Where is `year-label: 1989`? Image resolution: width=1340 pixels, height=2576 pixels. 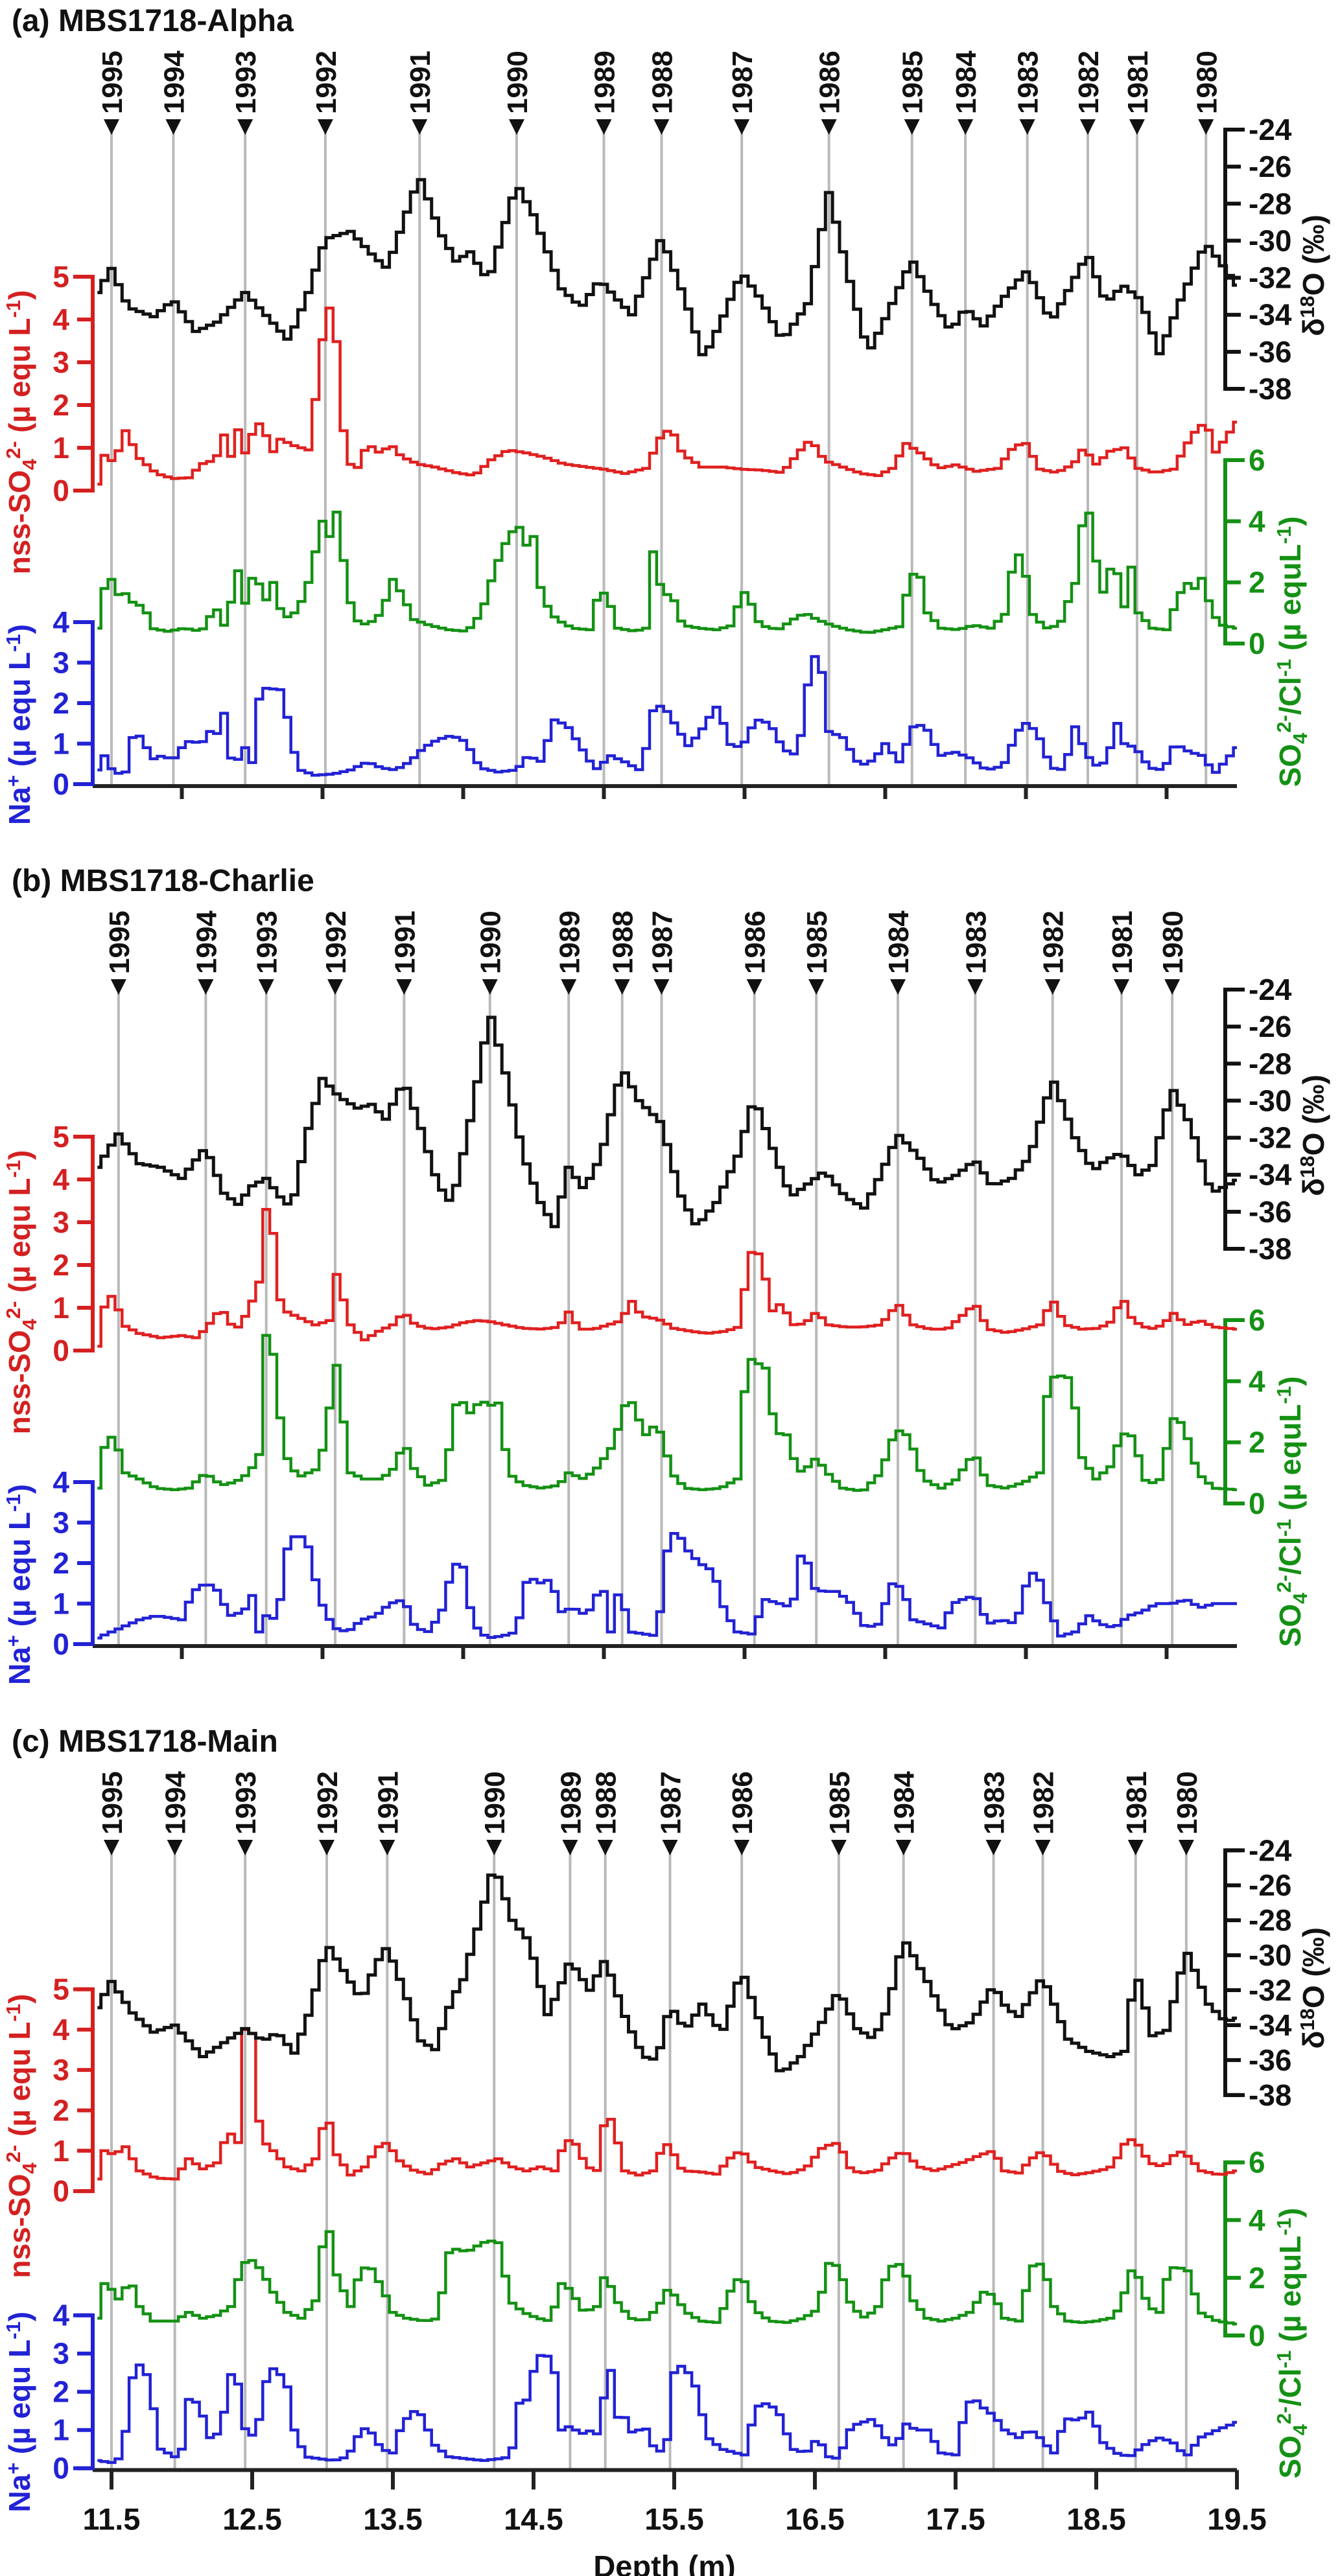 year-label: 1989 is located at coordinates (571, 1803).